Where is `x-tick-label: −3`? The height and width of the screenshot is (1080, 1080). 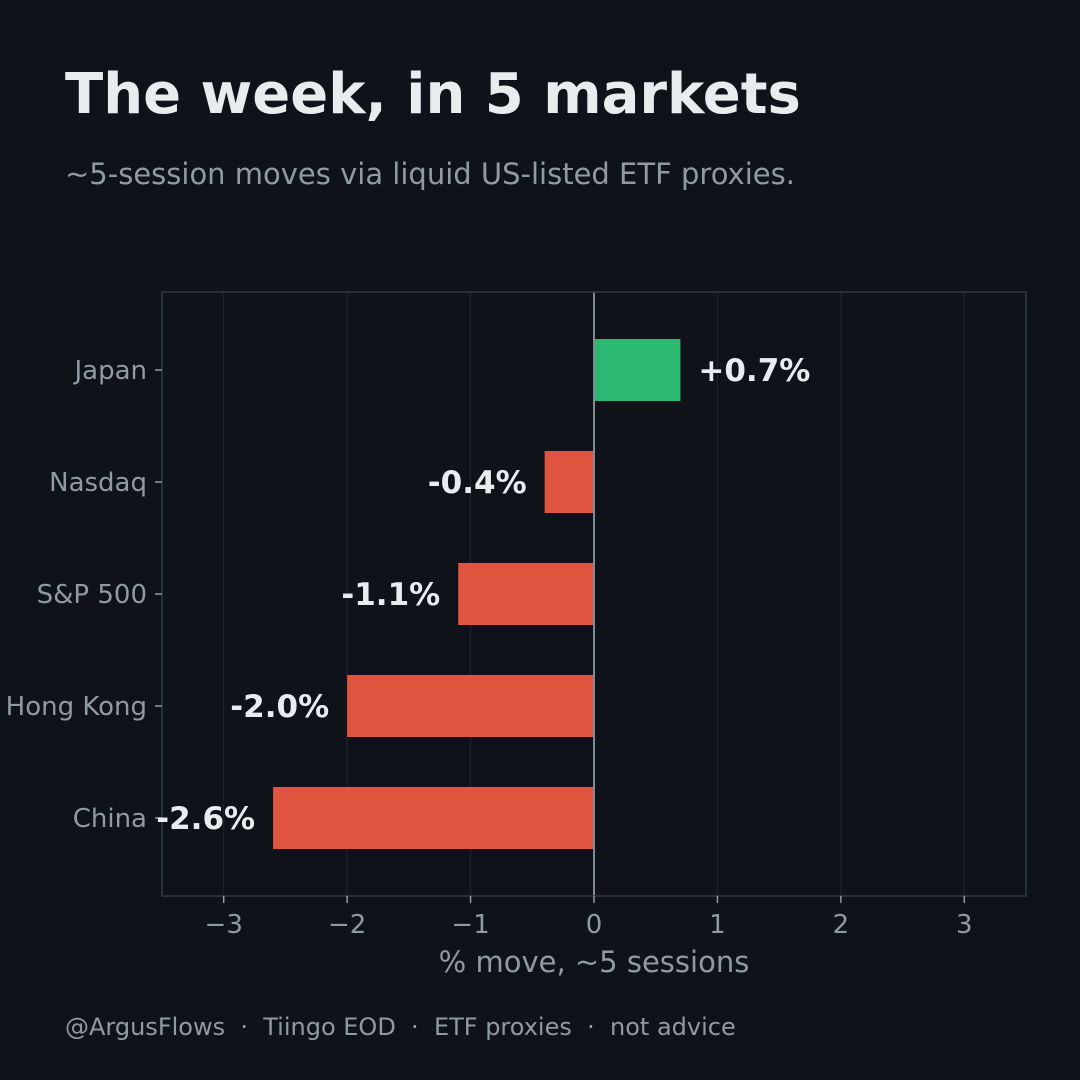
x-tick-label: −3 is located at coordinates (224, 925).